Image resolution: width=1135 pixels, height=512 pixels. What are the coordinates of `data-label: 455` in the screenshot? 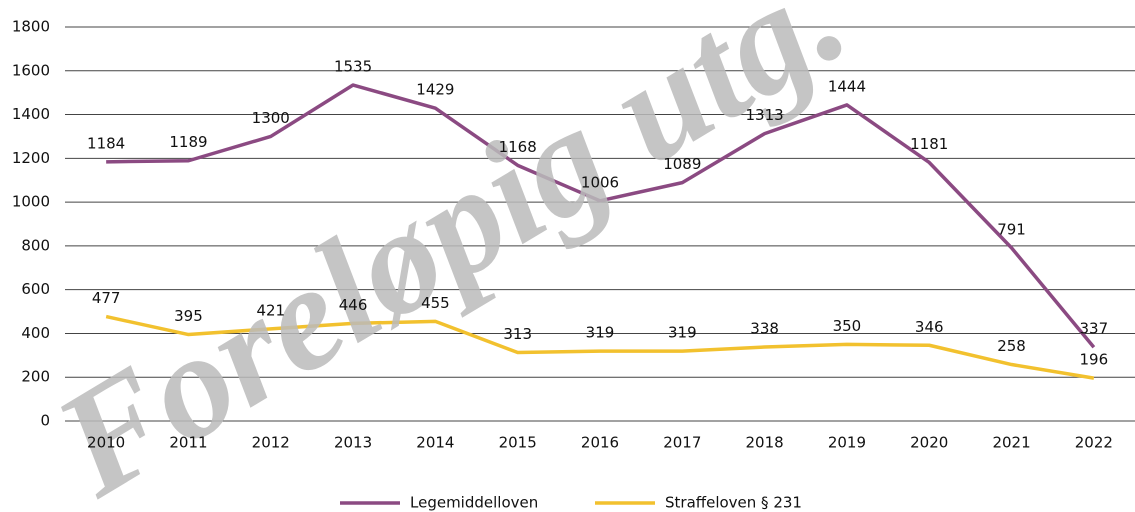 It's located at (435, 303).